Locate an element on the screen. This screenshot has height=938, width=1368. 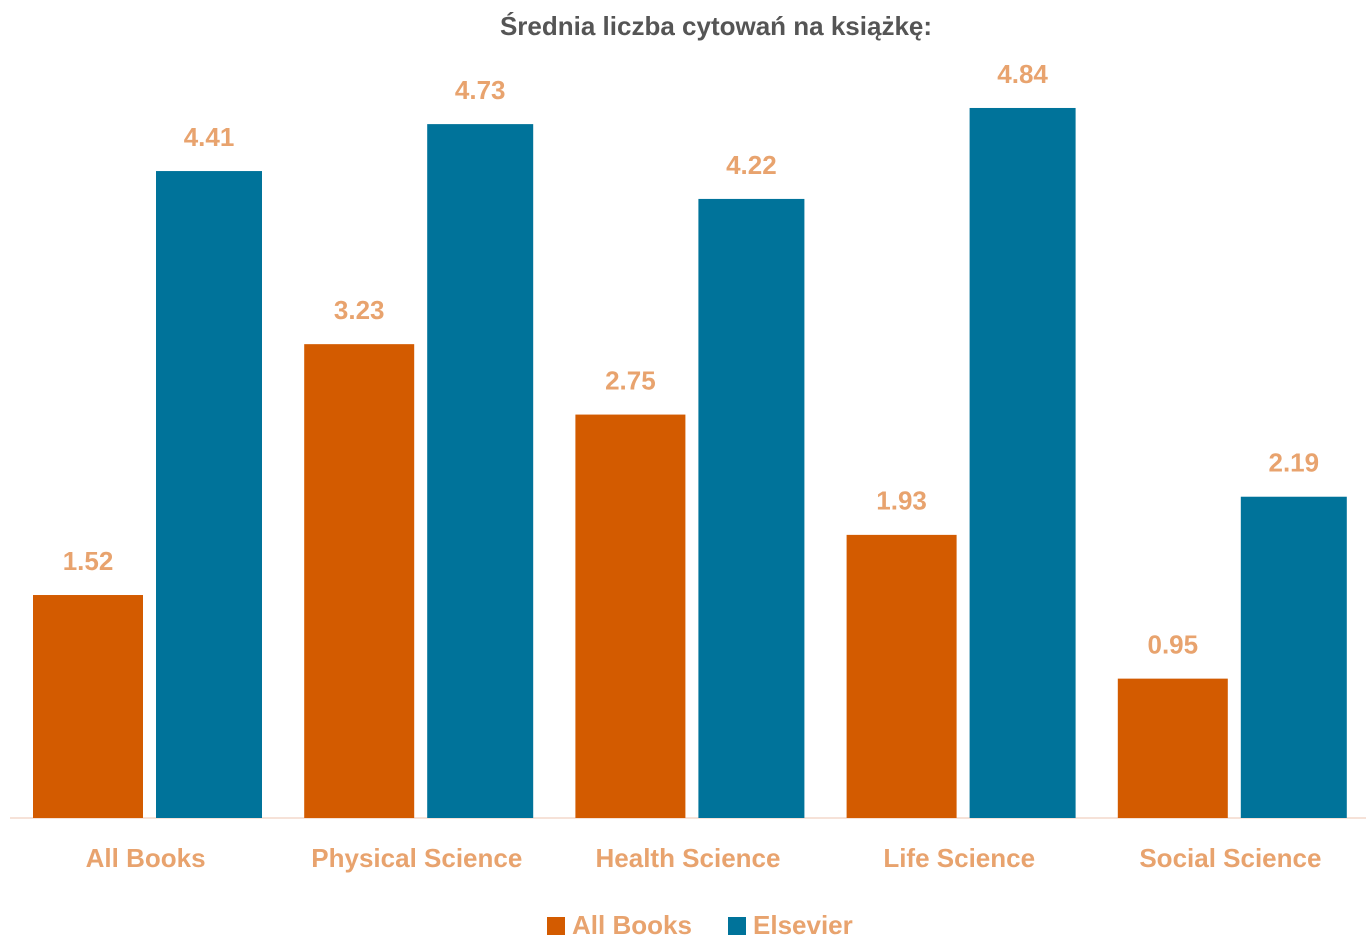
legend-label: Elsevier is located at coordinates (803, 924).